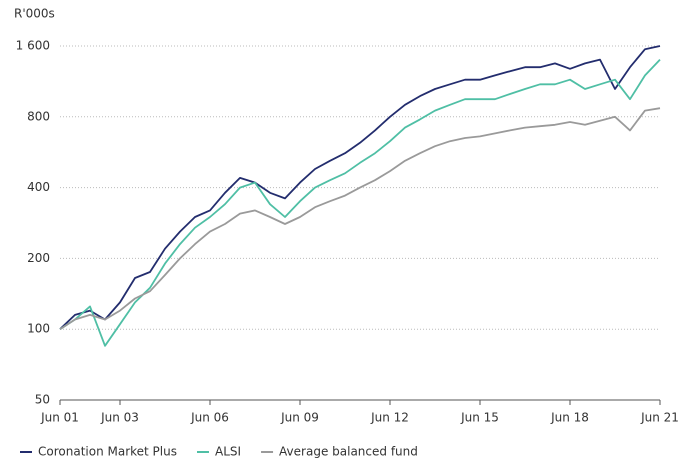  What do you see at coordinates (38, 116) in the screenshot?
I see `y-tick-label: 800` at bounding box center [38, 116].